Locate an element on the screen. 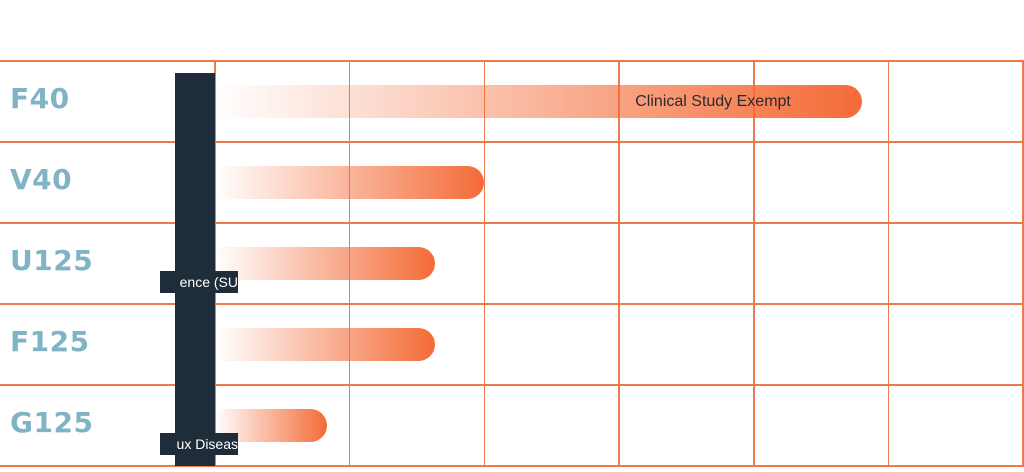 The width and height of the screenshot is (1024, 472). side-tag: ux Diseas is located at coordinates (199, 444).